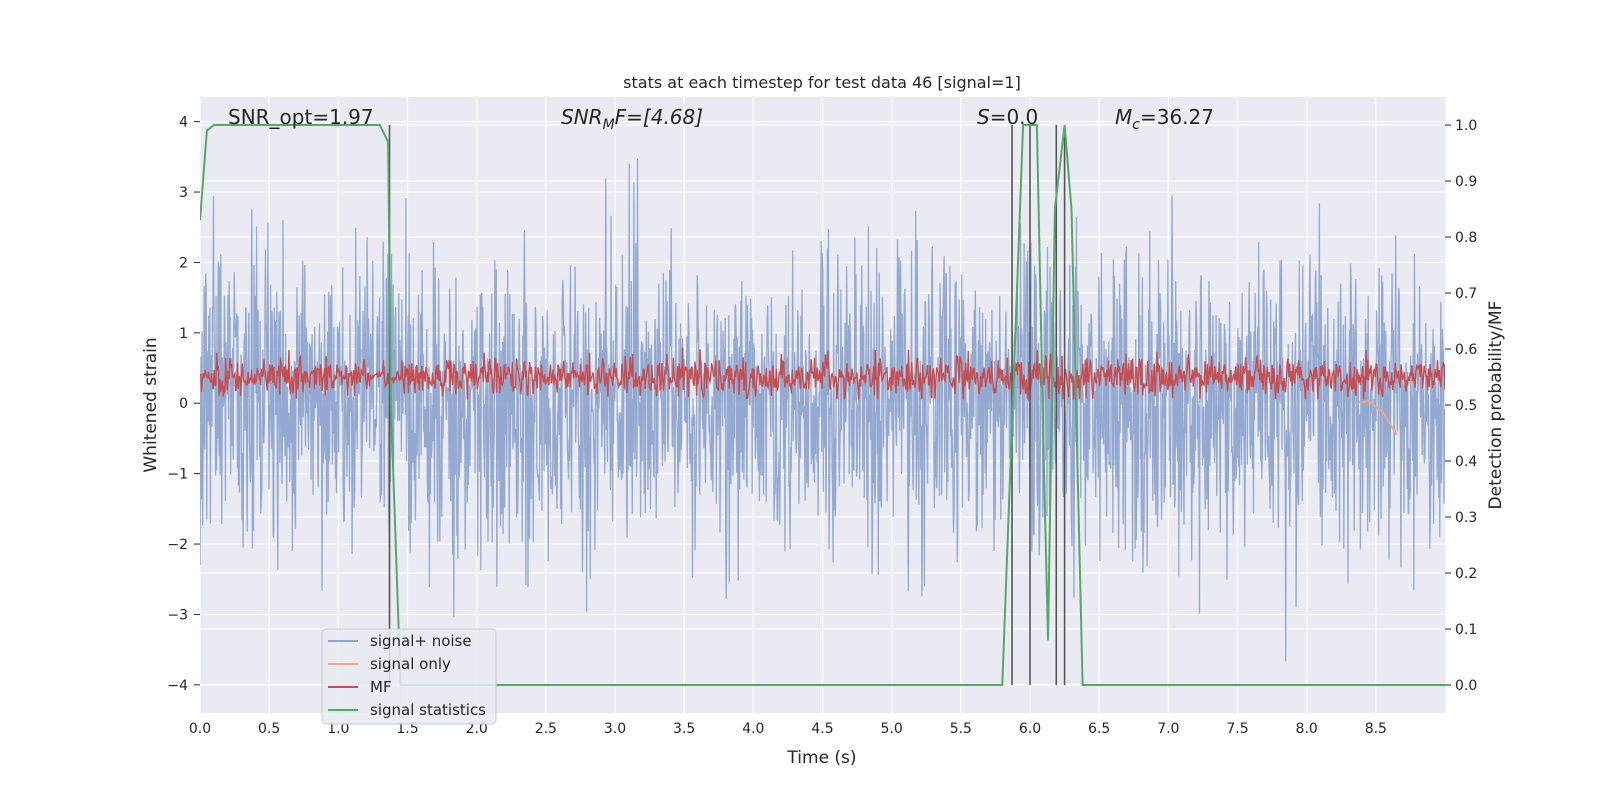  What do you see at coordinates (338, 729) in the screenshot?
I see `x-tick-label: 1.0` at bounding box center [338, 729].